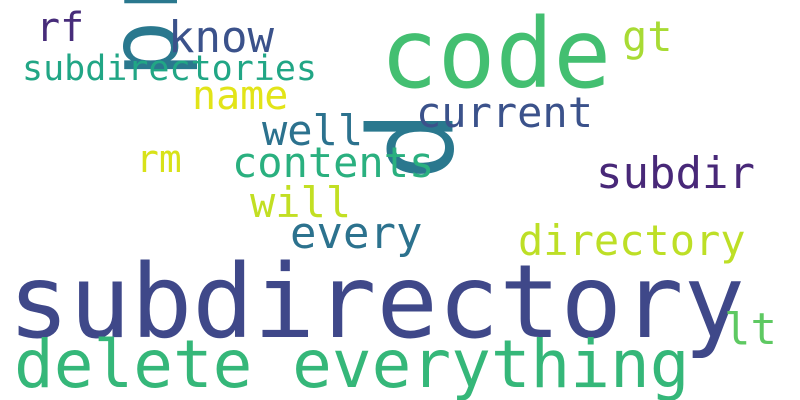  Describe the element at coordinates (496, 55) in the screenshot. I see `word-code: code` at that location.